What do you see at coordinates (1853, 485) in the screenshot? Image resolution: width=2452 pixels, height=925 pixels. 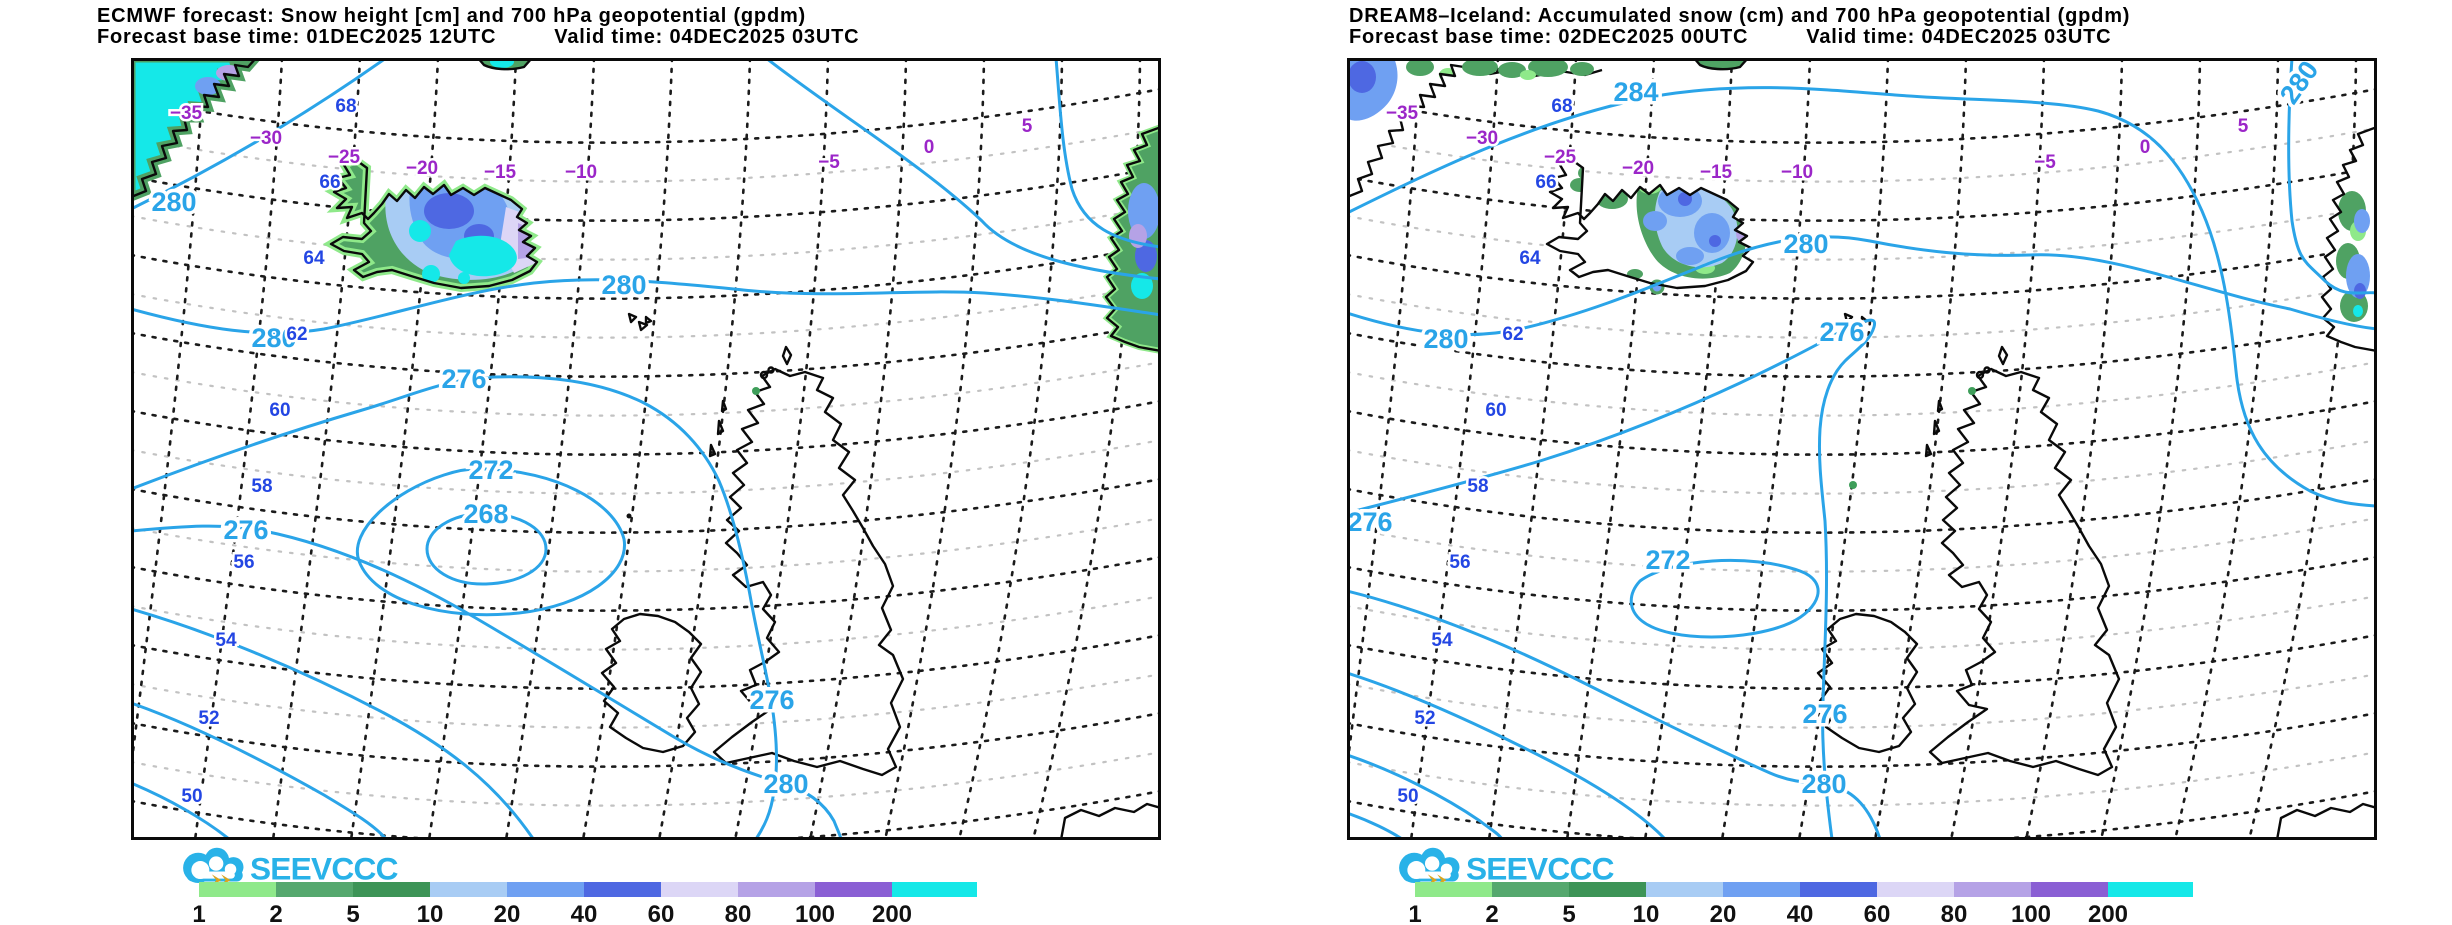 I see `islet-snow-speck` at bounding box center [1853, 485].